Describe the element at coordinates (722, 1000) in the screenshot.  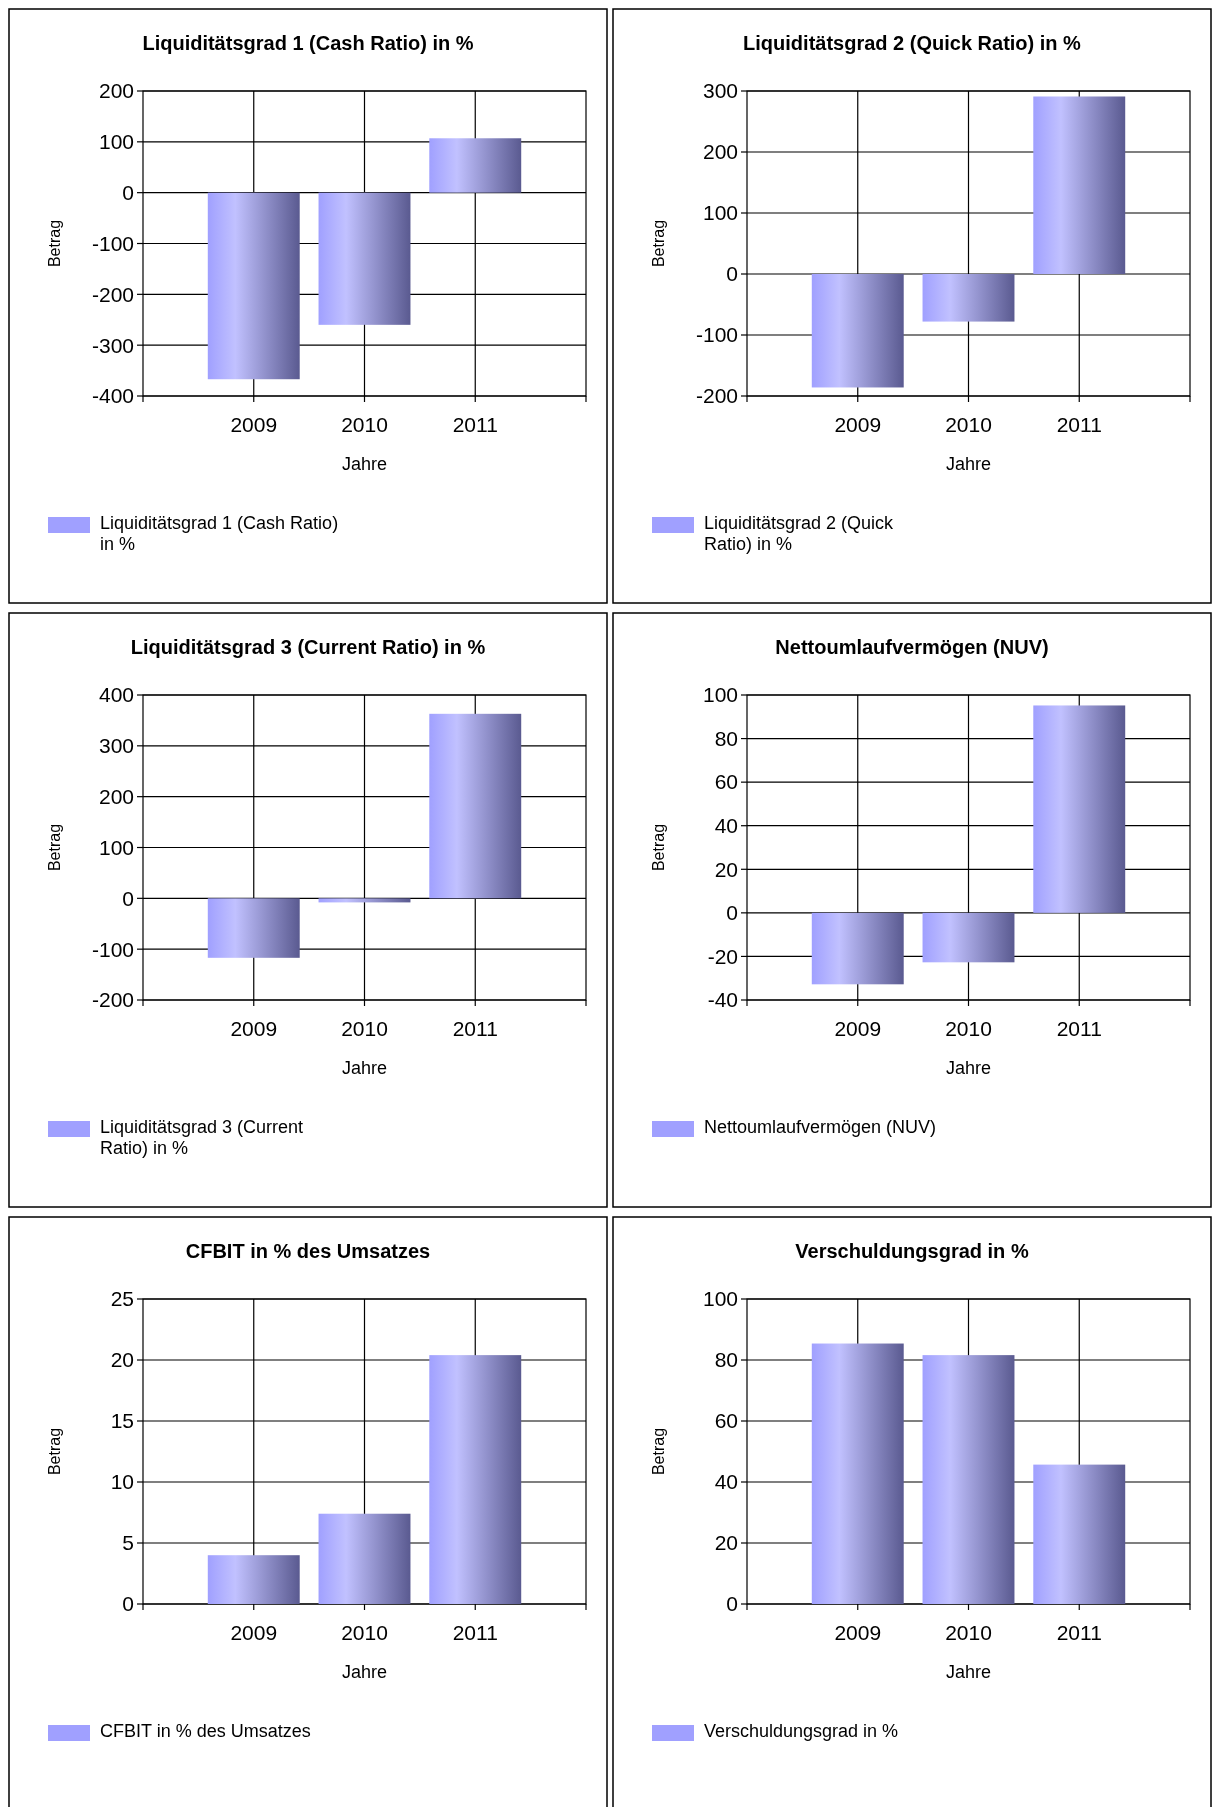
I see `y-tick-label: -40` at that location.